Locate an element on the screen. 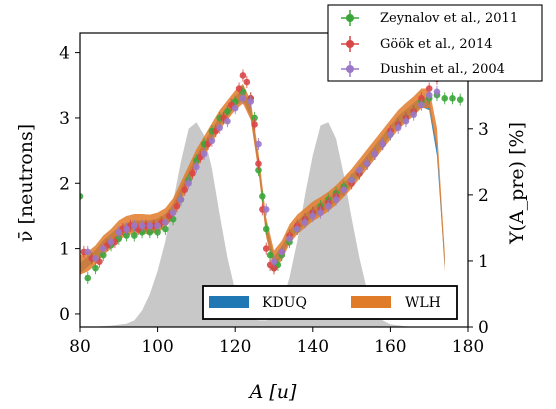 This screenshot has width=556, height=409. y-tick-label-left: 2 is located at coordinates (64, 184).